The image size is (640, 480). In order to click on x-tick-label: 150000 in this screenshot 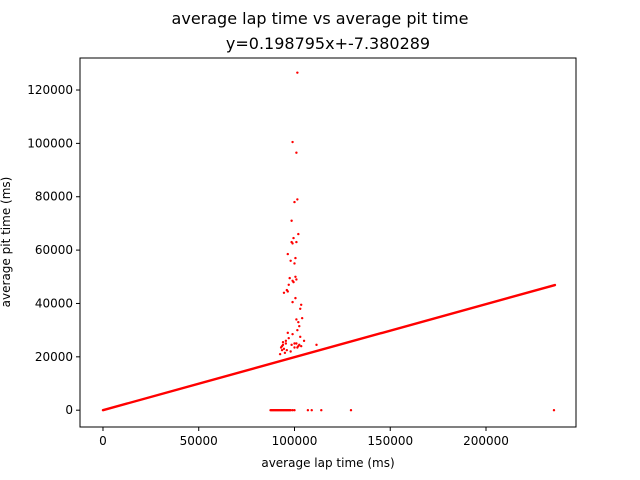, I will do `click(390, 441)`.